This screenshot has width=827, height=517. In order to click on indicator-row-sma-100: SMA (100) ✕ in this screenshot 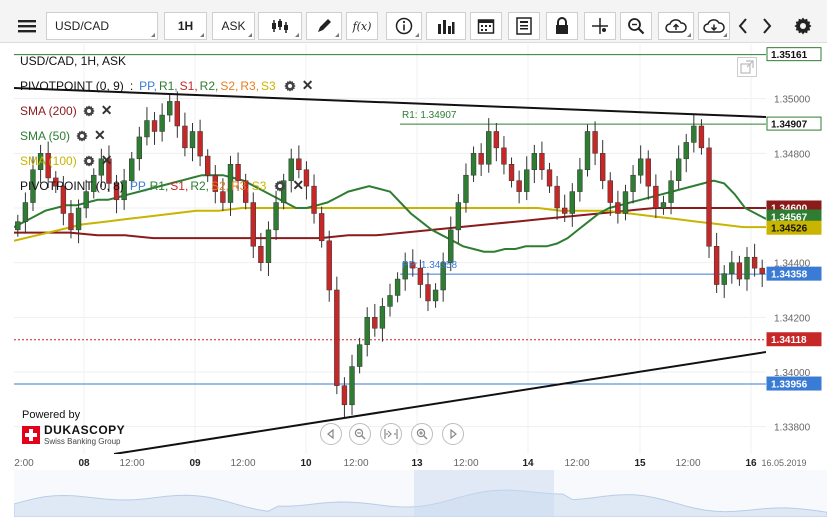, I will do `click(66, 160)`.